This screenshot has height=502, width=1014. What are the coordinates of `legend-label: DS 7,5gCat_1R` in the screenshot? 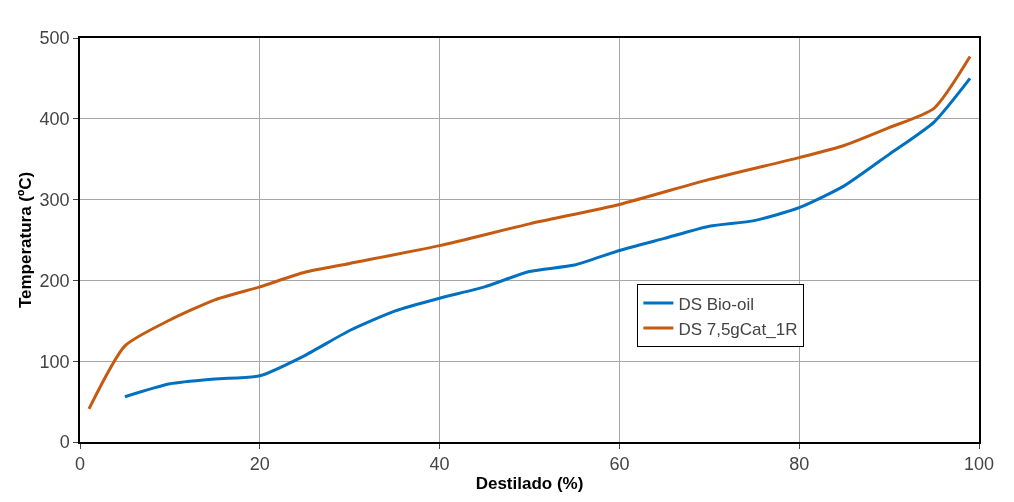 It's located at (738, 329).